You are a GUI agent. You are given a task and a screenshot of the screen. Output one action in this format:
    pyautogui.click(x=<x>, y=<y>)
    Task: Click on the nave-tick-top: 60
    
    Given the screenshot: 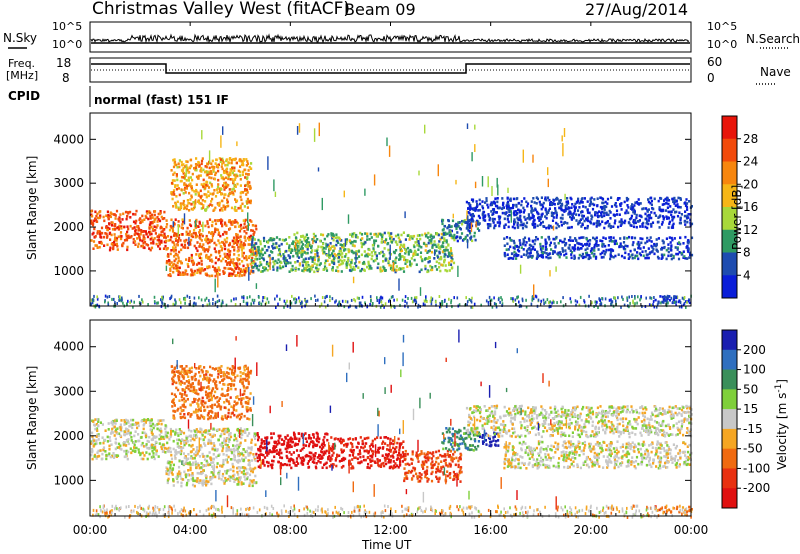 What is the action you would take?
    pyautogui.click(x=714, y=62)
    